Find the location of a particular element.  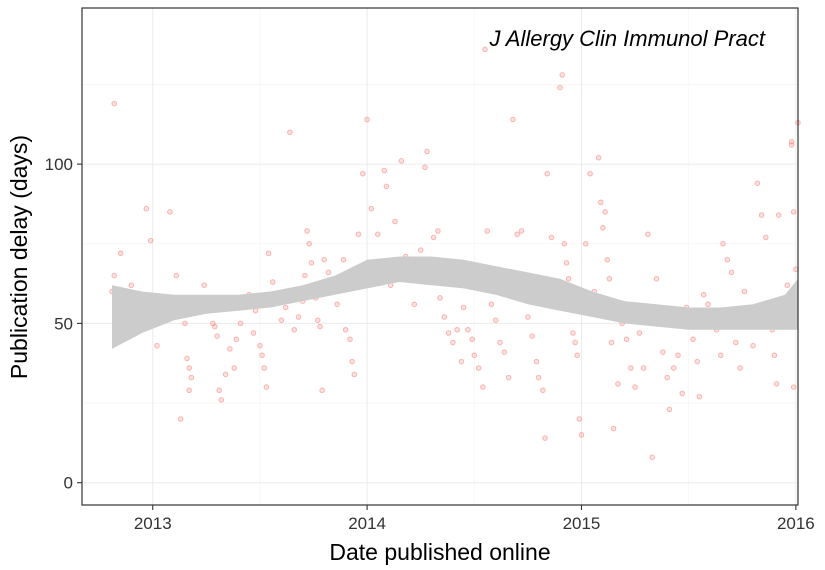

y-tick-label: 50 is located at coordinates (63, 323).